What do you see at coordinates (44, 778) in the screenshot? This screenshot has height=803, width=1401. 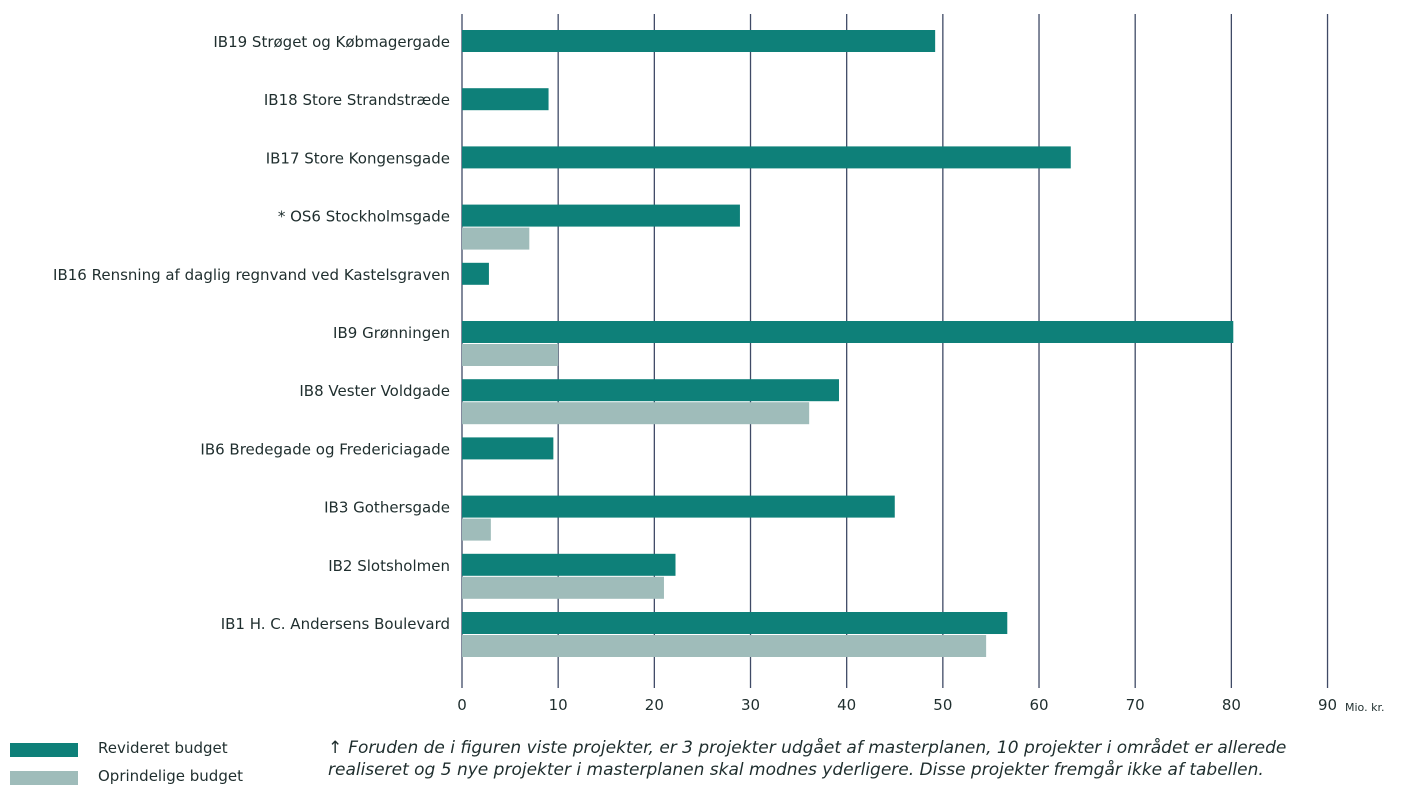 I see `legend-swatch-original` at bounding box center [44, 778].